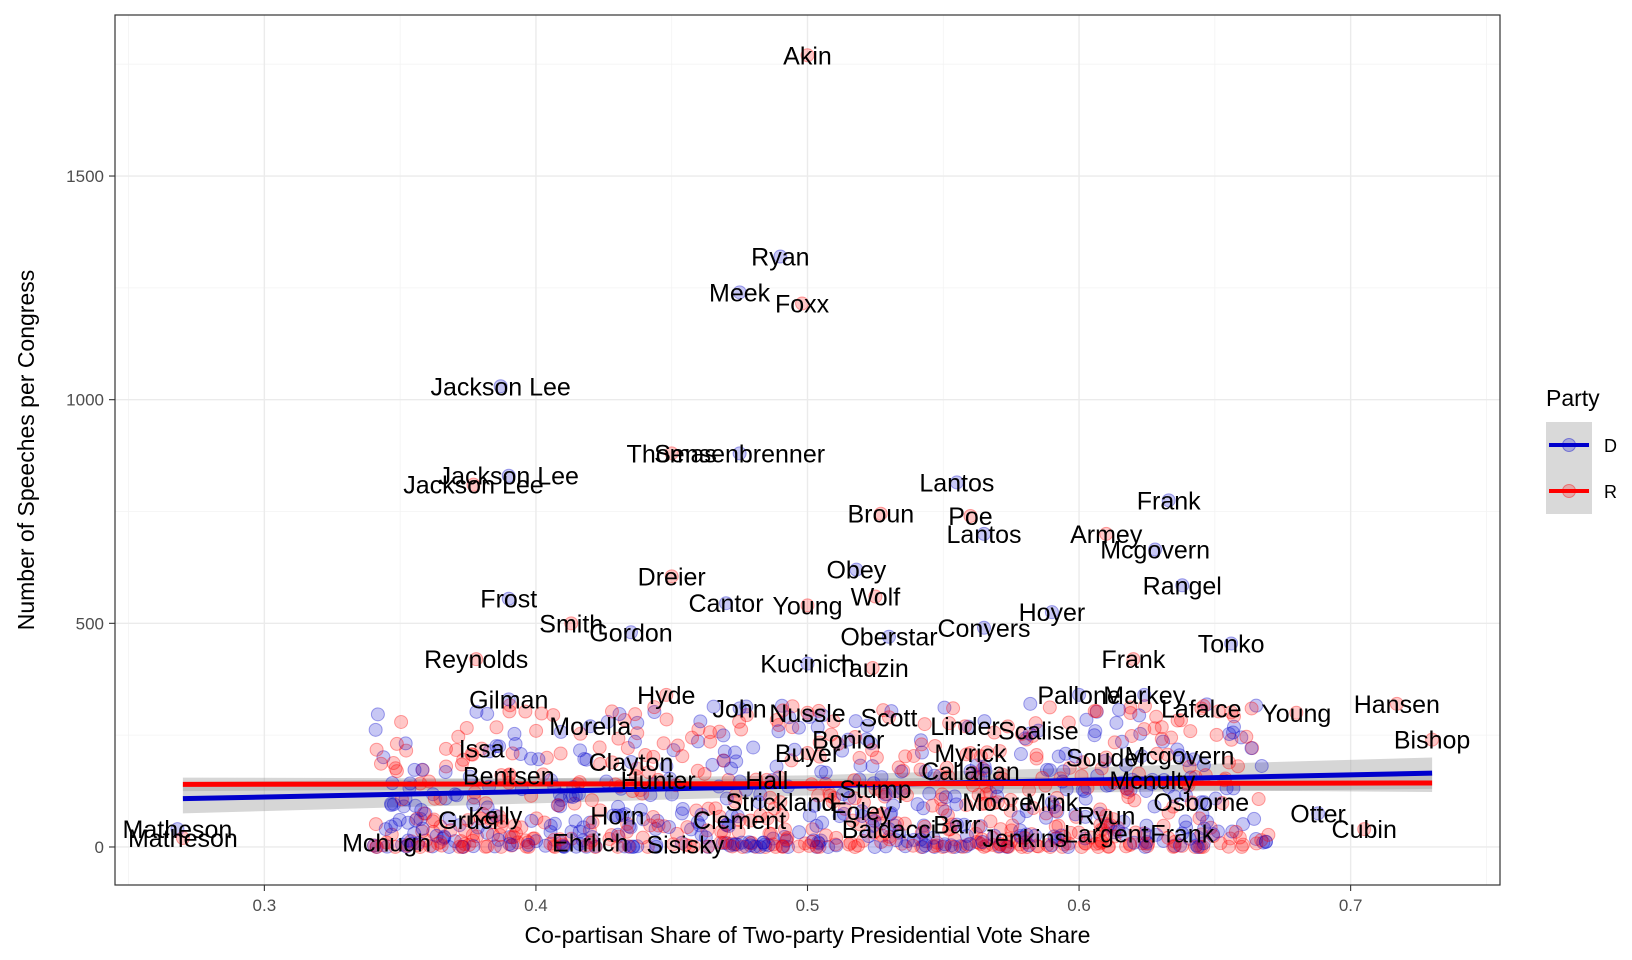 This screenshot has width=1632, height=960. I want to click on data-point-cubin, so click(1364, 829).